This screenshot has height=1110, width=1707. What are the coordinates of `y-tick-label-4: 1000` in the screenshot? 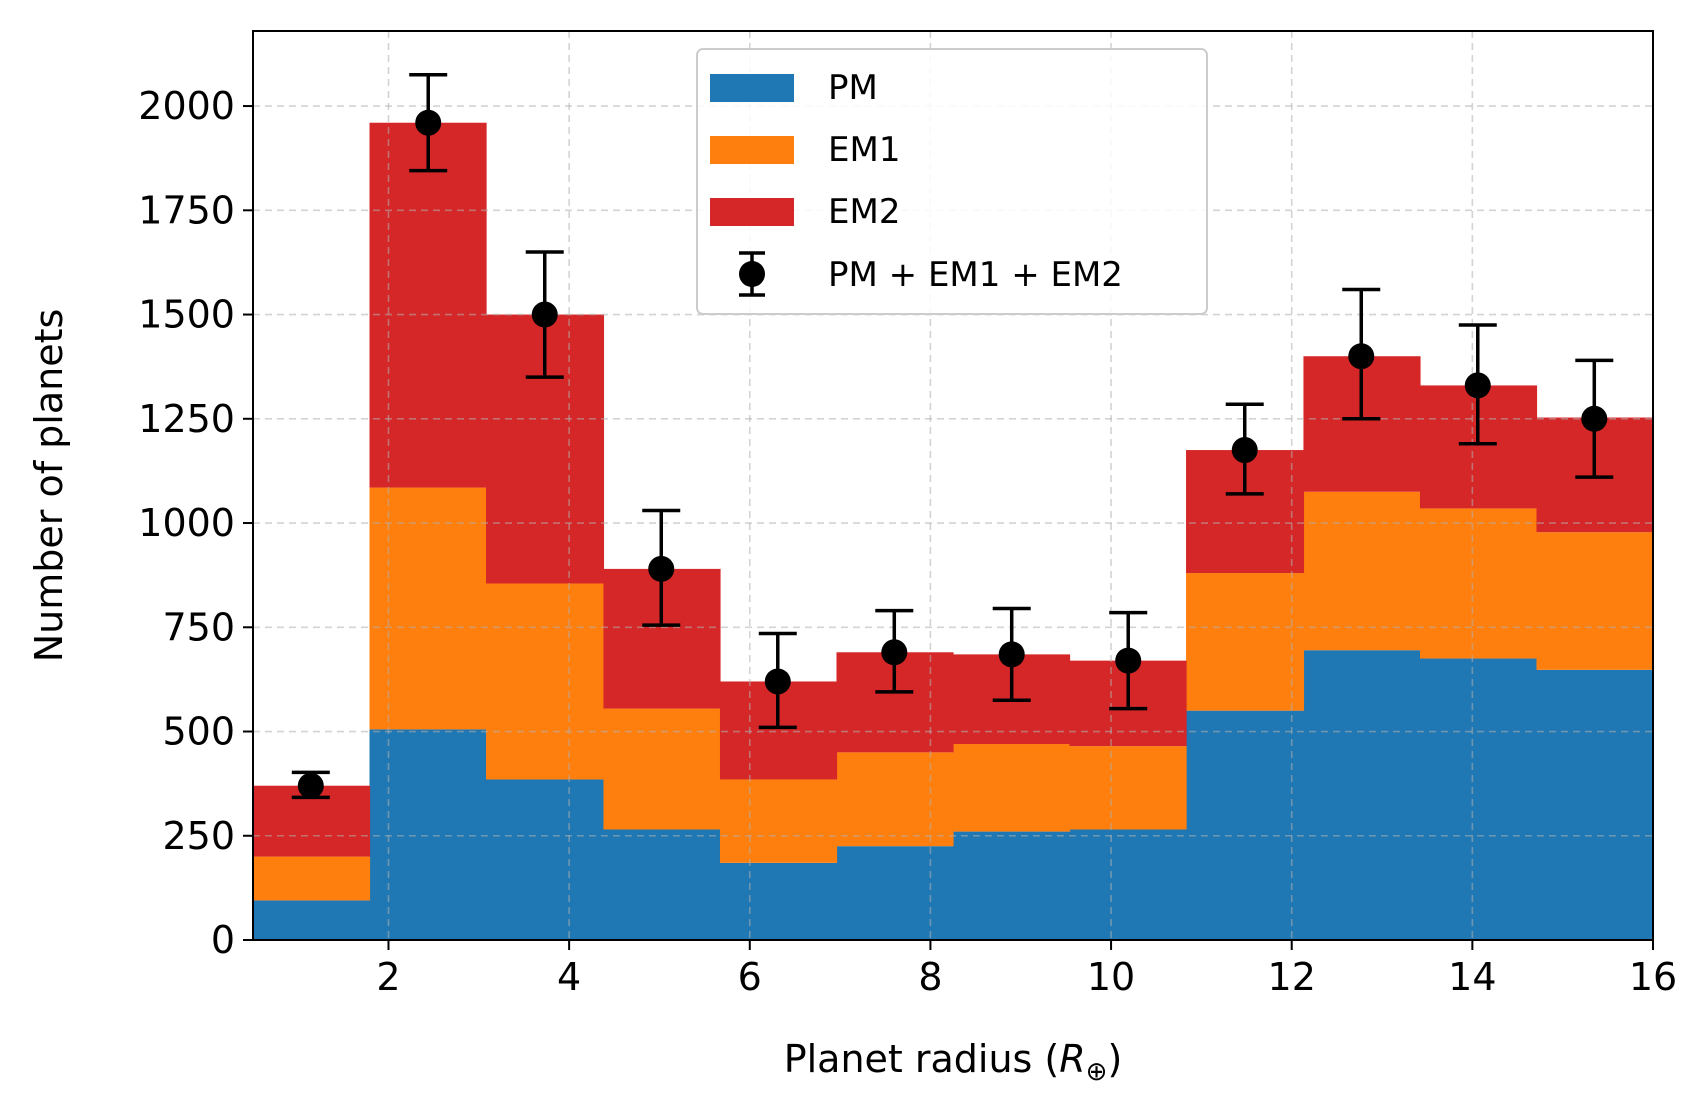 It's located at (186, 523).